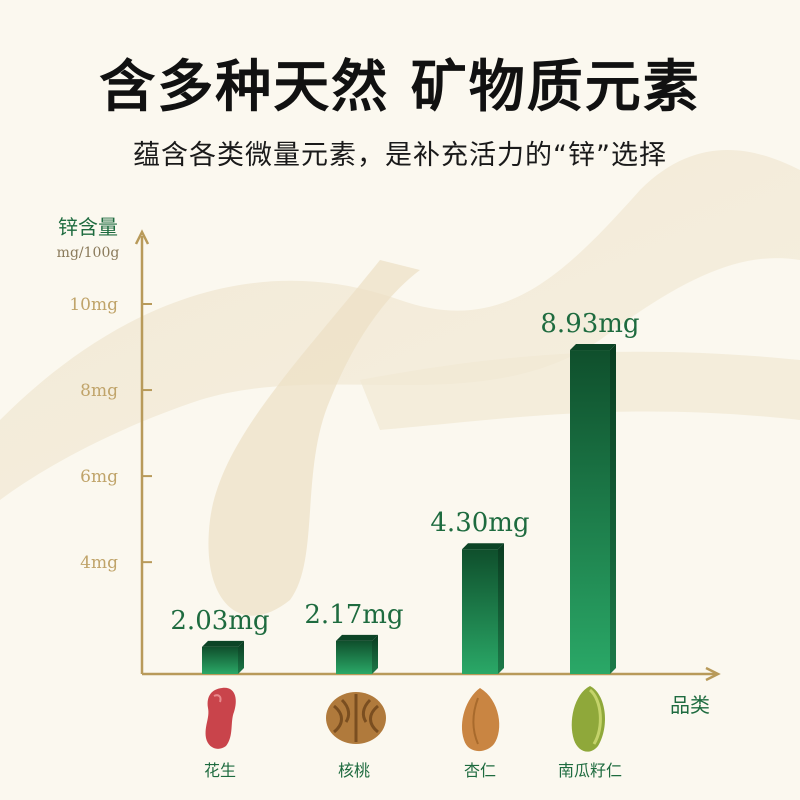 This screenshot has height=800, width=800. What do you see at coordinates (88, 227) in the screenshot?
I see `y-axis-label: 锌含量` at bounding box center [88, 227].